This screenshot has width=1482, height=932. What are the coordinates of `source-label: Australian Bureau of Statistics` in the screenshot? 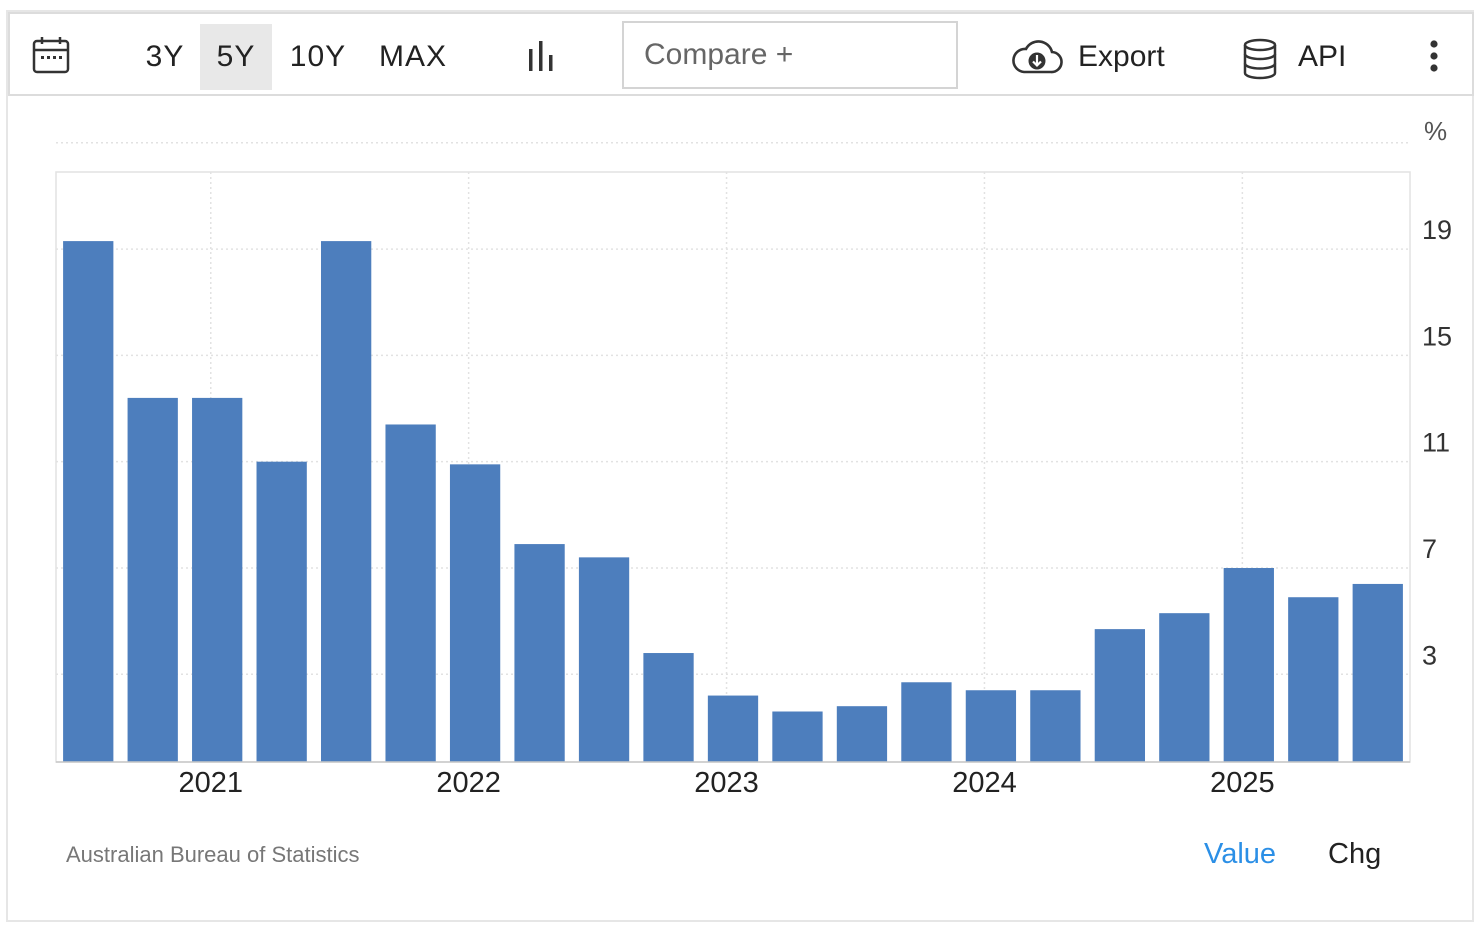 It's located at (213, 854).